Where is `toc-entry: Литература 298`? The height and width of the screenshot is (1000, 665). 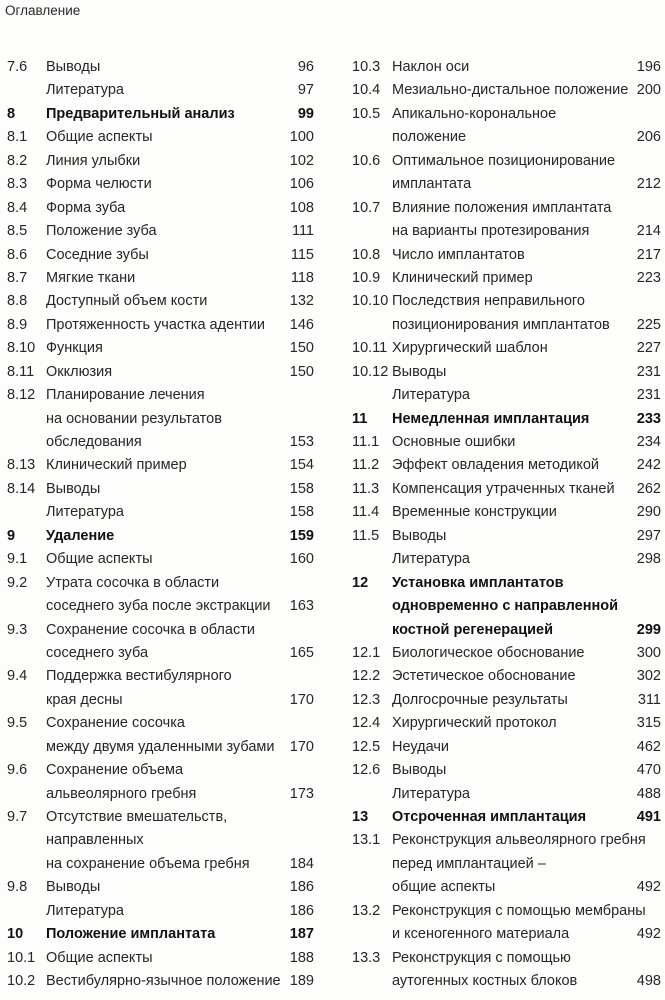 toc-entry: Литература 298 is located at coordinates (506, 559).